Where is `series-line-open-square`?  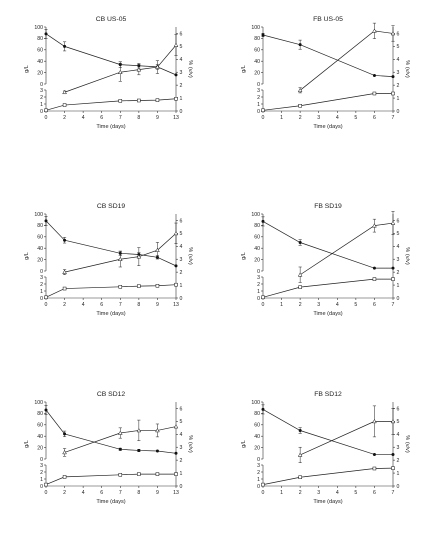 series-line-open-square is located at coordinates (111, 291).